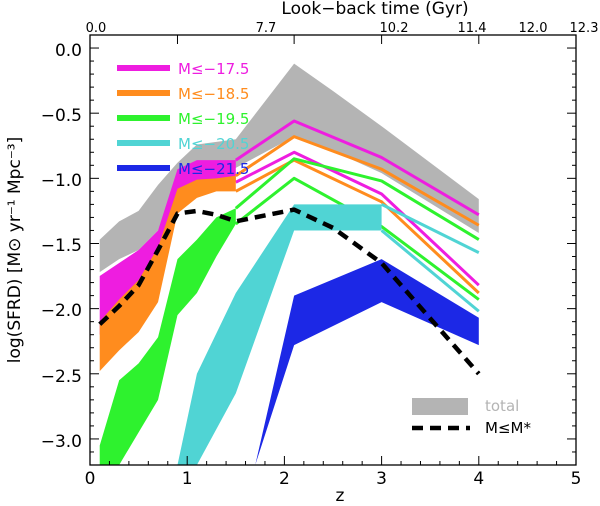 The height and width of the screenshot is (506, 600). What do you see at coordinates (430, 271) in the screenshot?
I see `series-4-lower-line` at bounding box center [430, 271].